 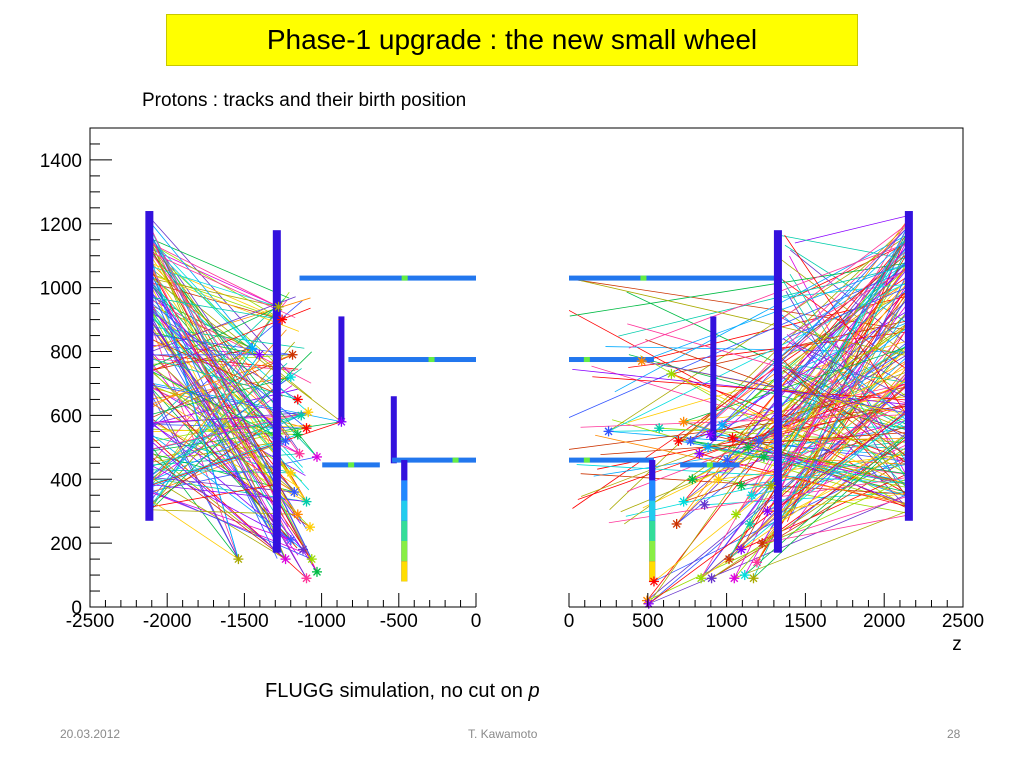 I want to click on x-tick-label: -2000, so click(x=167, y=621).